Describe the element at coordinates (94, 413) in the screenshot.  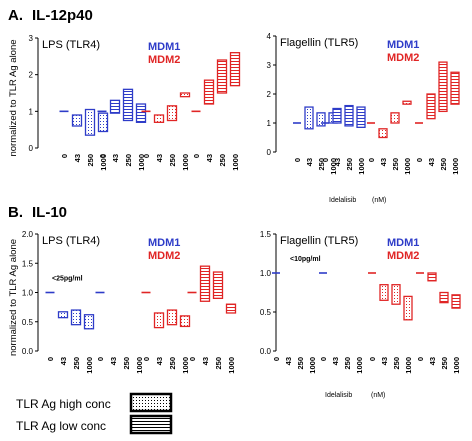
I see `condition-key: TLR Ag high conc TLR Ag low conc` at that location.